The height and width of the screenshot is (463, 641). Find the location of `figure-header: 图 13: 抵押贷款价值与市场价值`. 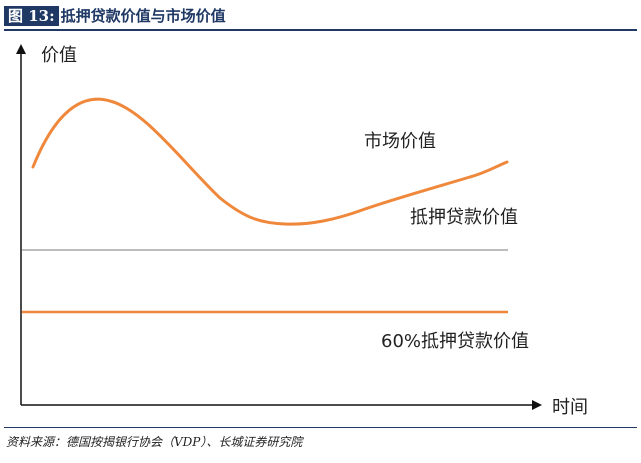

figure-header: 图 13: 抵押贷款价值与市场价值 is located at coordinates (115, 16).